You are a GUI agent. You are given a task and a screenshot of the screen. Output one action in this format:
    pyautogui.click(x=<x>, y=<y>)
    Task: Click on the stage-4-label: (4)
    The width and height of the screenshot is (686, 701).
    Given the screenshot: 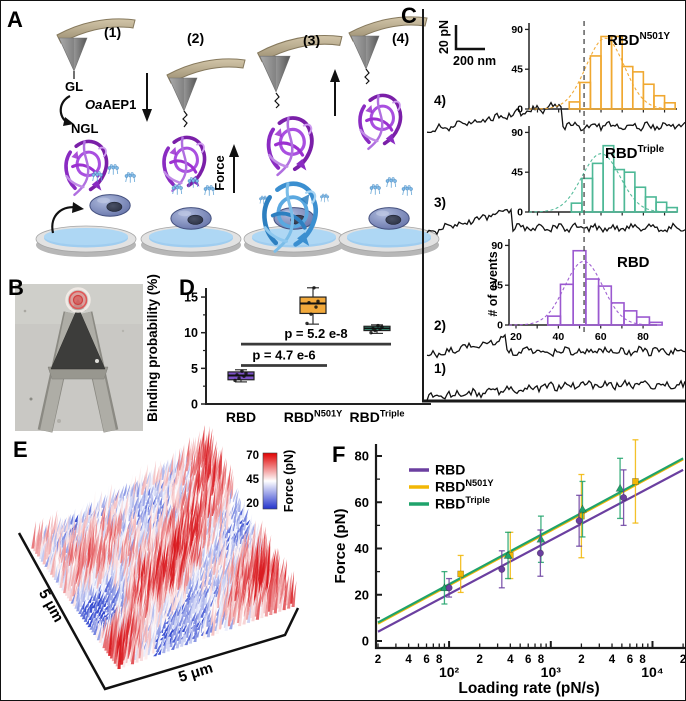 What is the action you would take?
    pyautogui.click(x=400, y=38)
    